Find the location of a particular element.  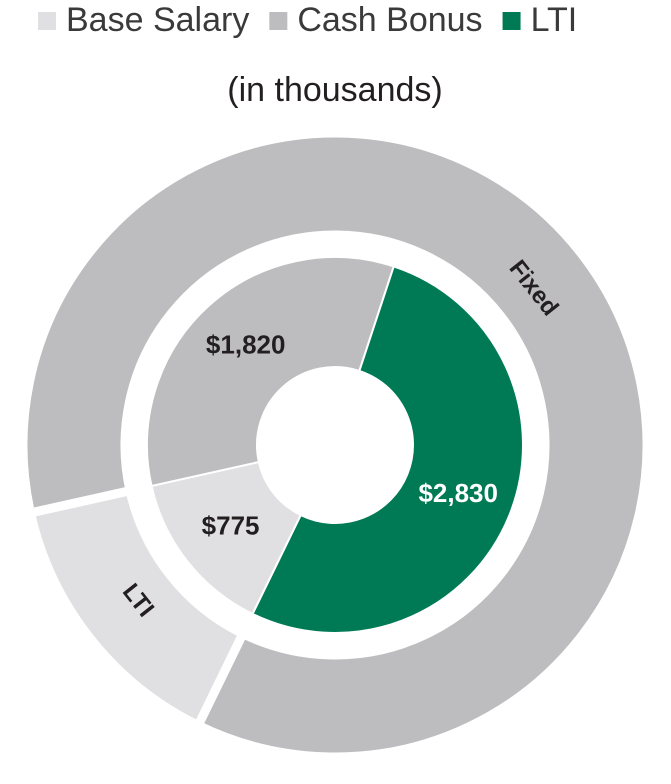

legend: Base Salary Cash Bonus LTI is located at coordinates (307, 20).